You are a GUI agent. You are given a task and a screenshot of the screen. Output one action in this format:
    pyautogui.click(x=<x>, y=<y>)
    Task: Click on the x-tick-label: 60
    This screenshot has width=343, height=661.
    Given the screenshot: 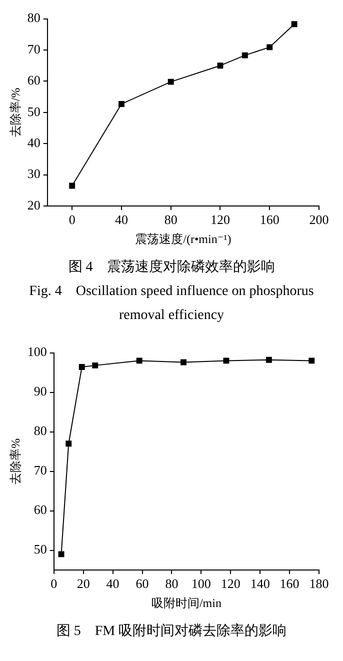 What is the action you would take?
    pyautogui.click(x=142, y=584)
    